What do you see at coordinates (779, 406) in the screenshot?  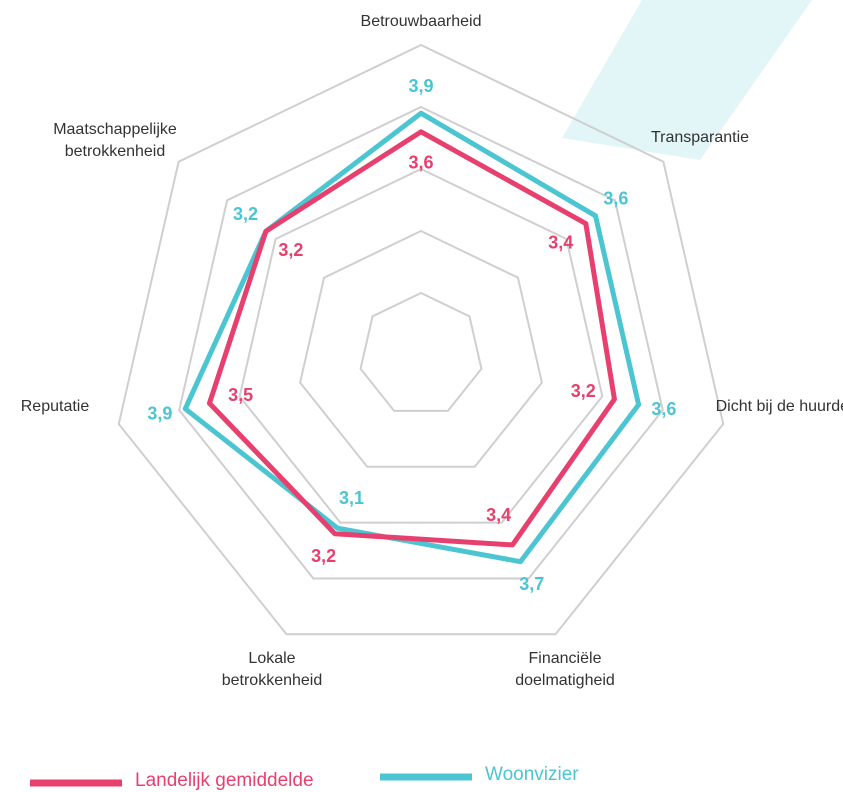 I see `axis-label: Dicht bij de huurder` at bounding box center [779, 406].